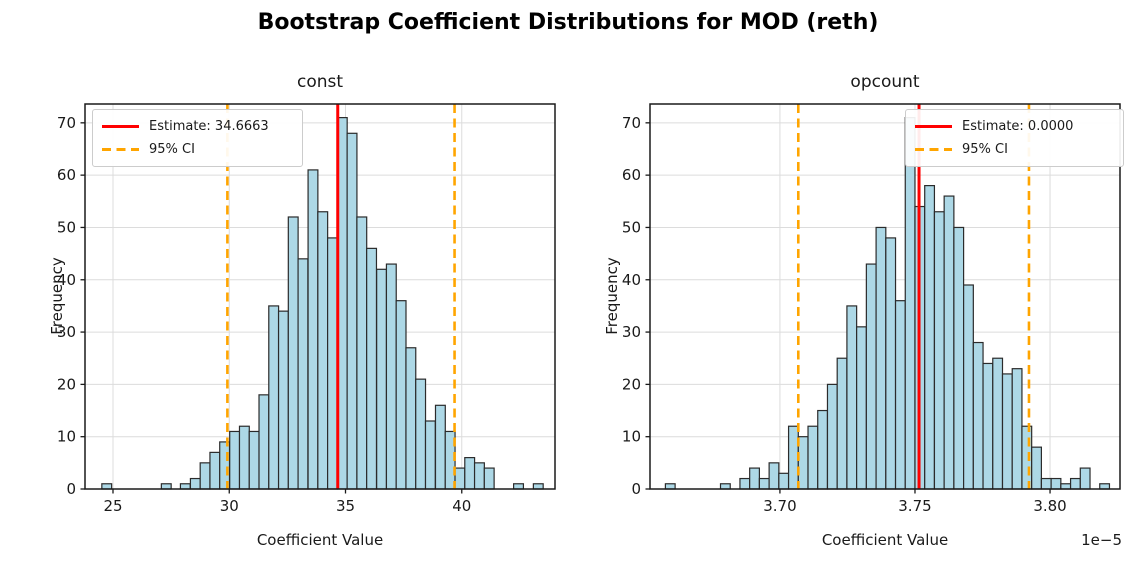  I want to click on x-axis-label-const: Coefficient Value, so click(320, 540).